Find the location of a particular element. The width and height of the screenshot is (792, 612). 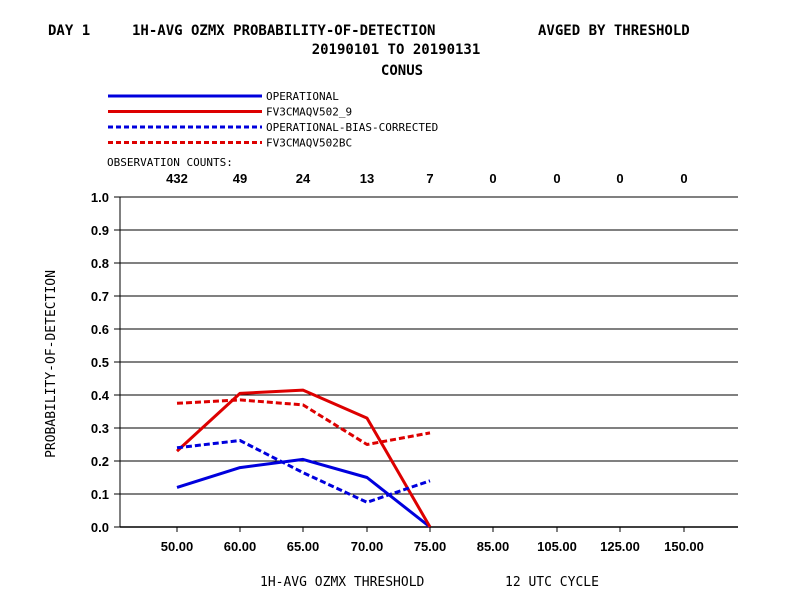

y-tick-label: 0.1 is located at coordinates (100, 494).